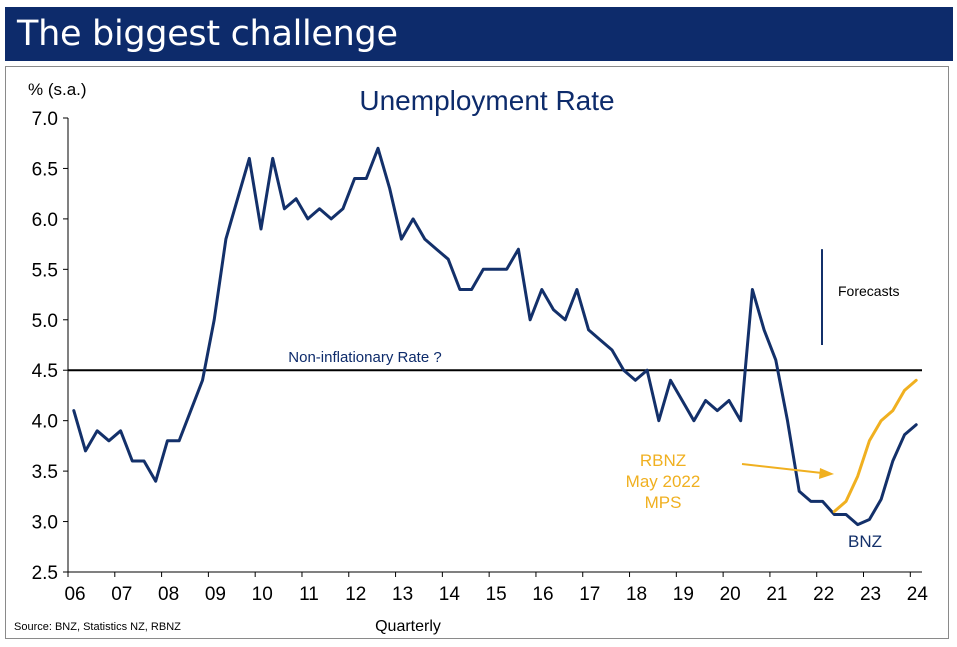  I want to click on y-tick-label: 4.5, so click(45, 371).